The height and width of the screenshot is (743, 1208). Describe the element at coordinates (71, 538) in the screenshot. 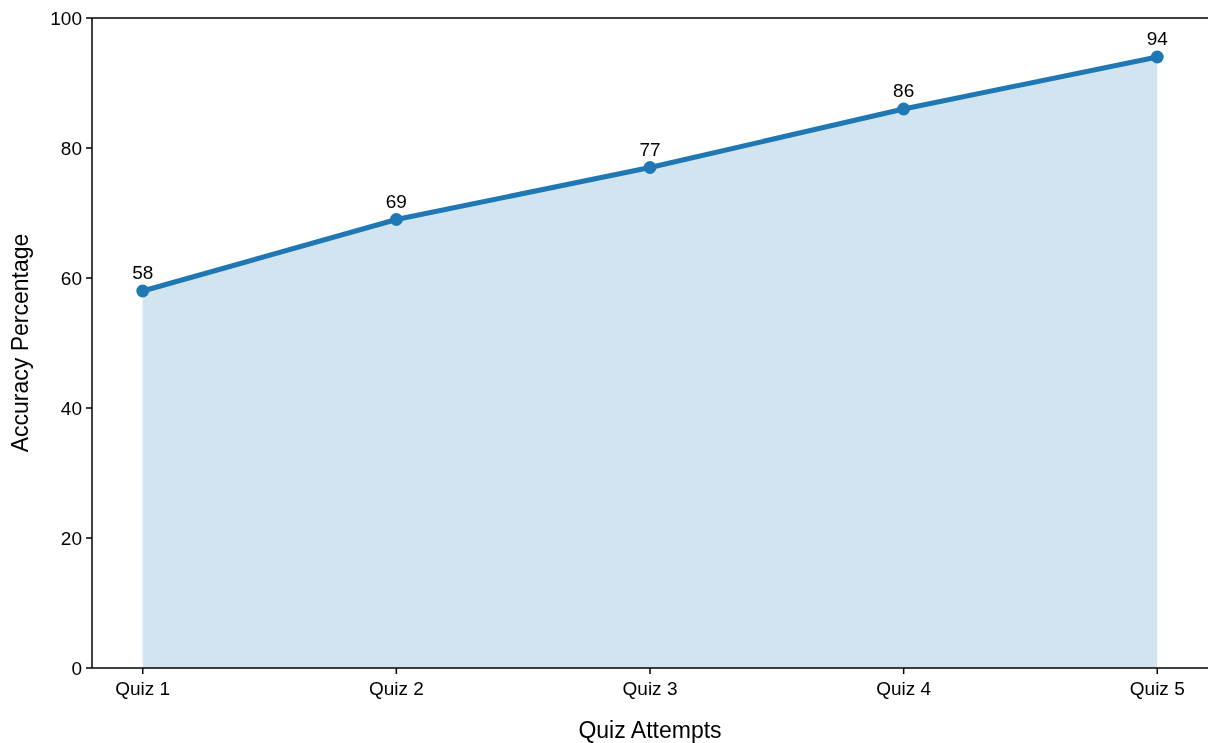

I see `y-tick-label: 20` at that location.